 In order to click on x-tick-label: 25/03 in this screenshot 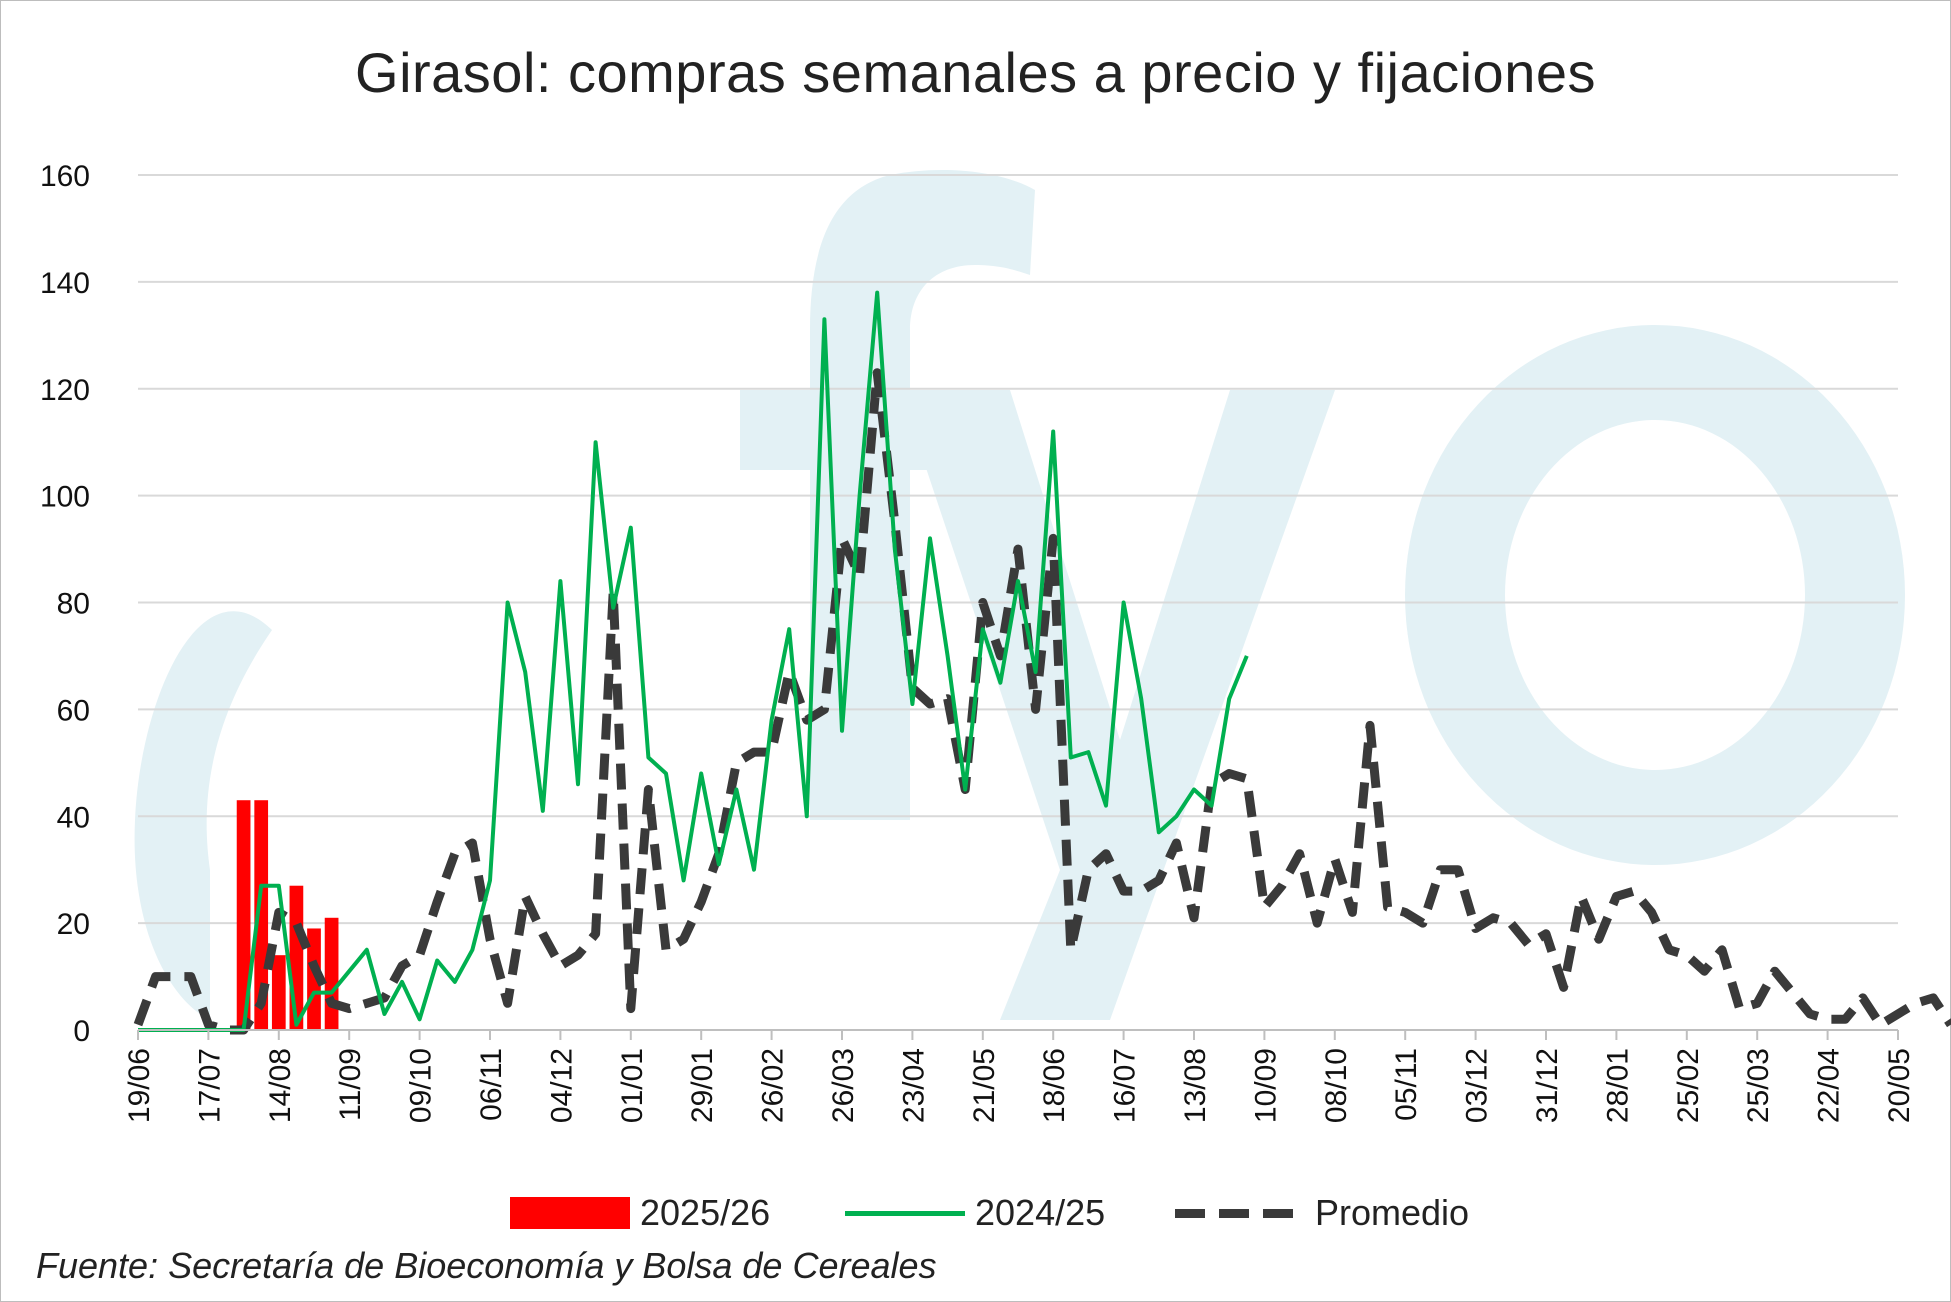, I will do `click(1758, 1085)`.